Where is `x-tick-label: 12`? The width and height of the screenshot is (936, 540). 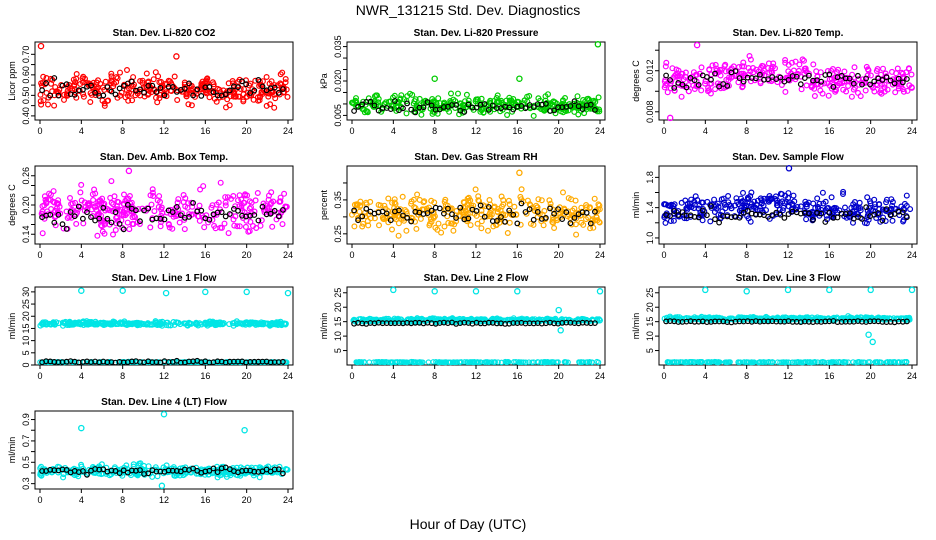
x-tick-label: 12 is located at coordinates (476, 376).